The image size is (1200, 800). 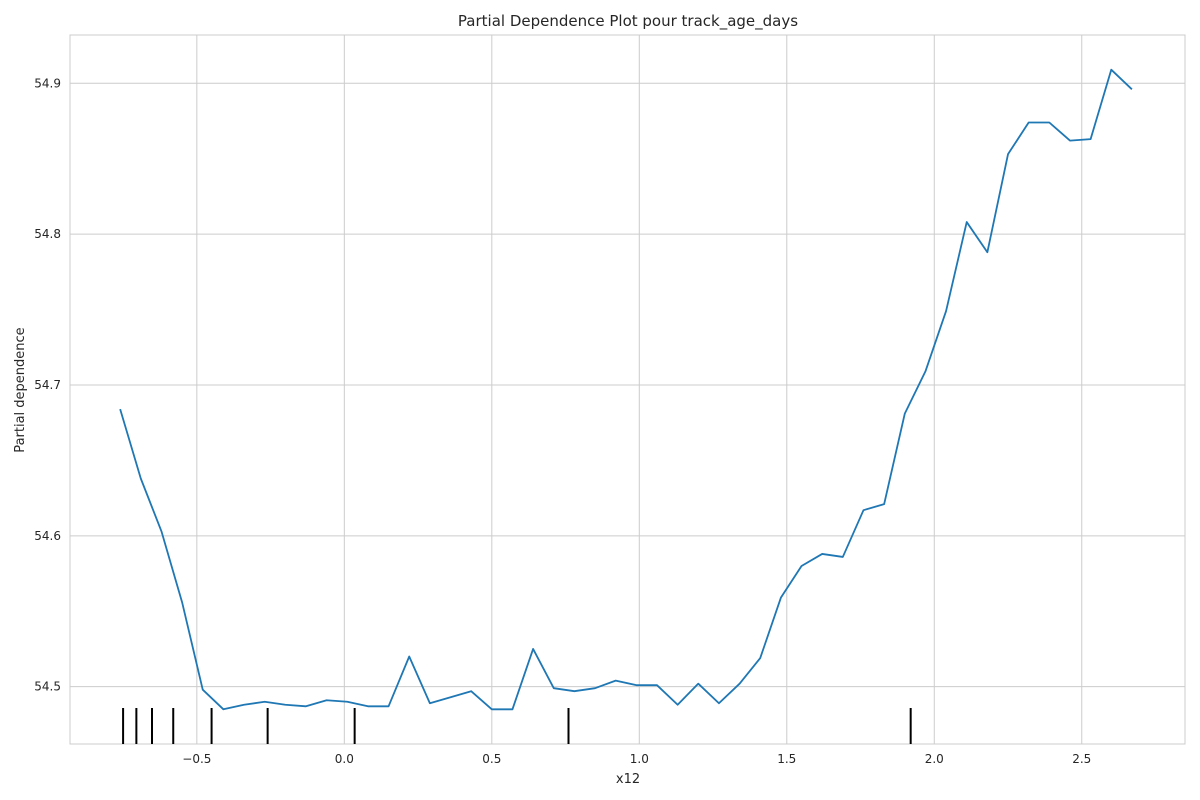 What do you see at coordinates (344, 759) in the screenshot?
I see `x-tick-label: 0.0` at bounding box center [344, 759].